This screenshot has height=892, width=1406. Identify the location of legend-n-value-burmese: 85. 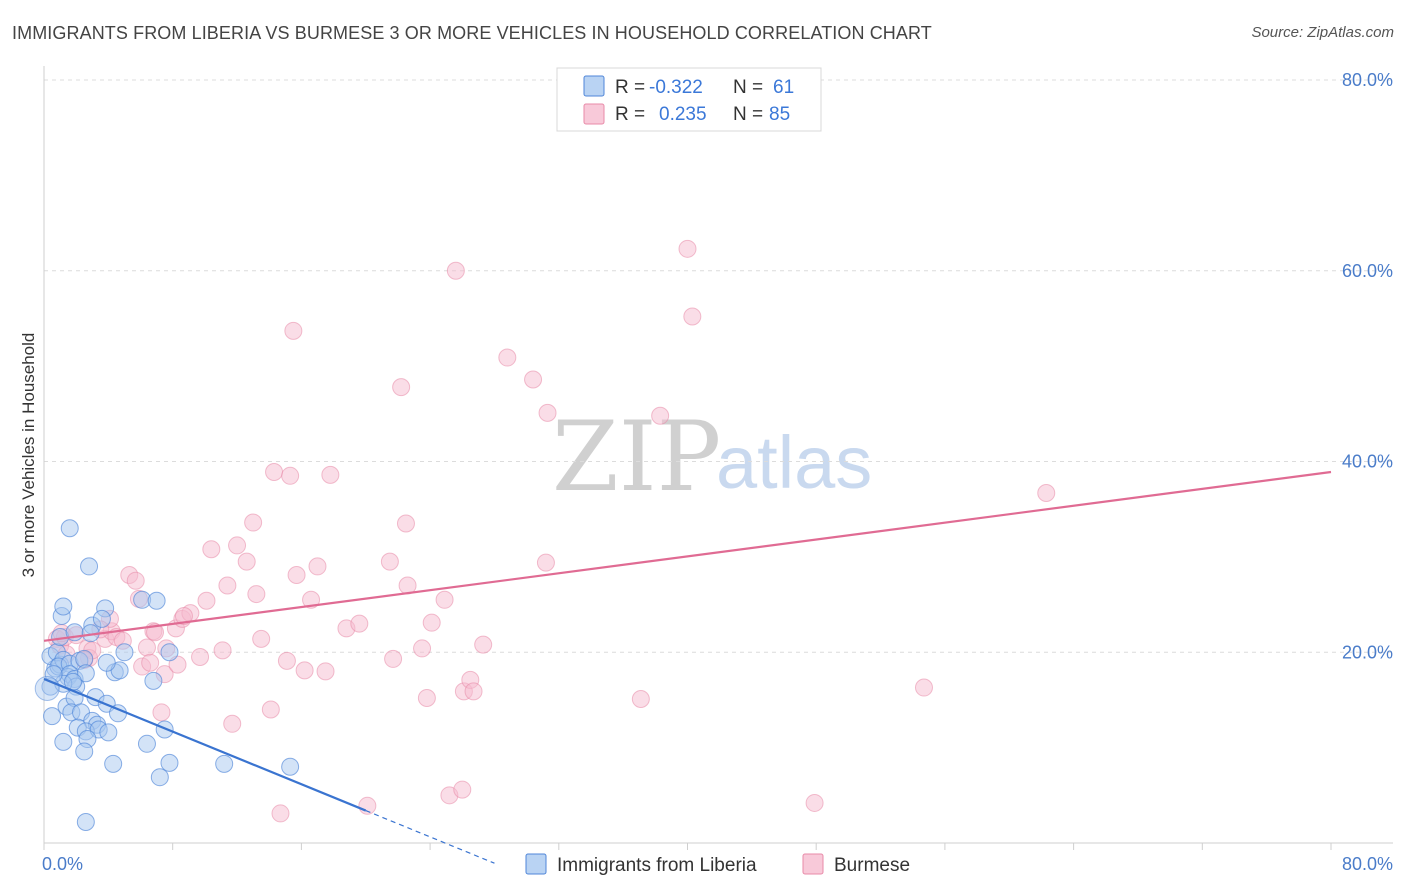
(779, 114).